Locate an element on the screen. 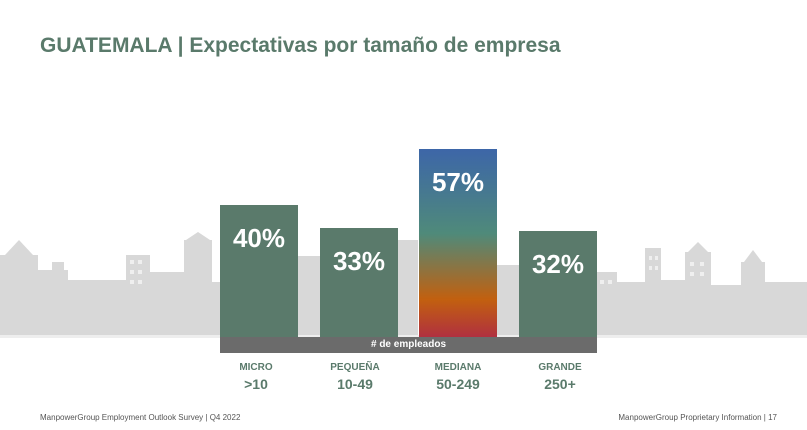 Image resolution: width=807 pixels, height=430 pixels. bar-pequeña is located at coordinates (359, 282).